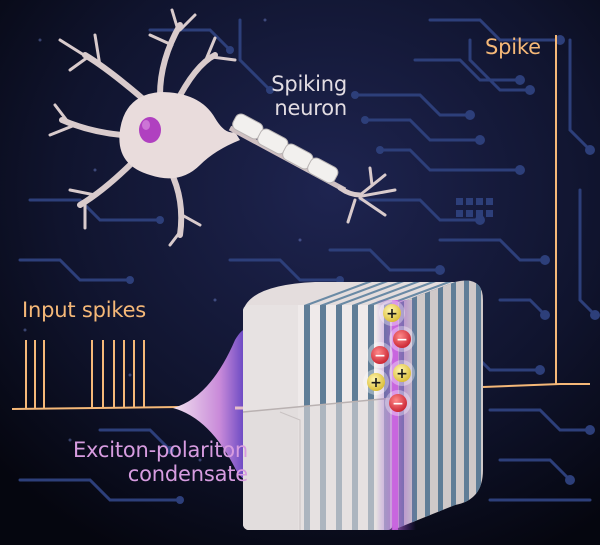  I want to click on condensate-label: Exciton-polariton condensate, so click(139, 462).